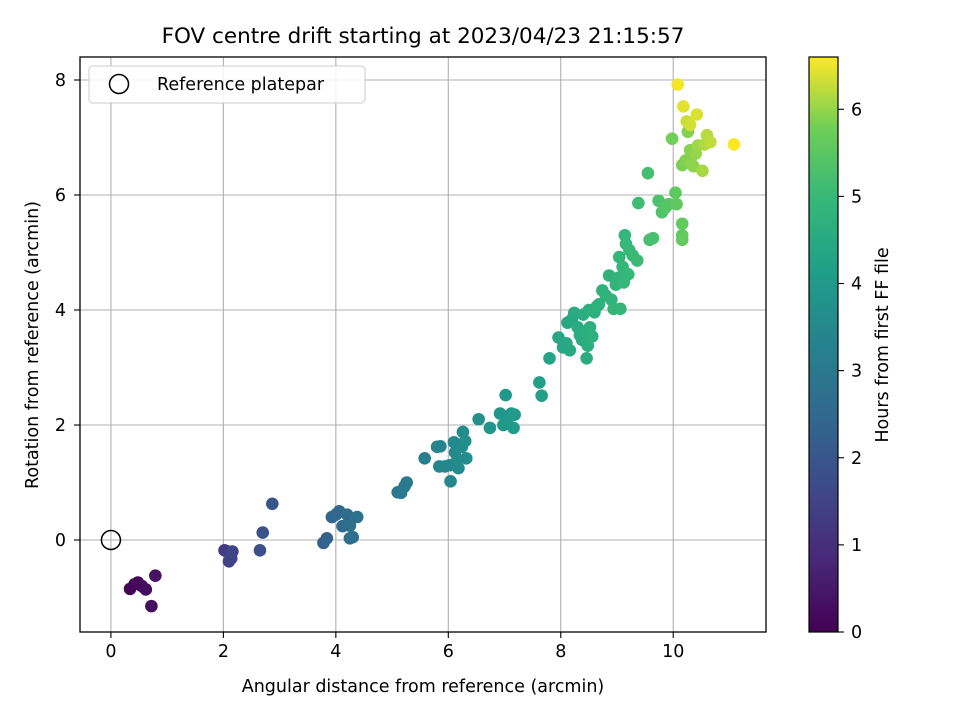 This screenshot has height=720, width=960. I want to click on reference-platepar-marker, so click(111, 540).